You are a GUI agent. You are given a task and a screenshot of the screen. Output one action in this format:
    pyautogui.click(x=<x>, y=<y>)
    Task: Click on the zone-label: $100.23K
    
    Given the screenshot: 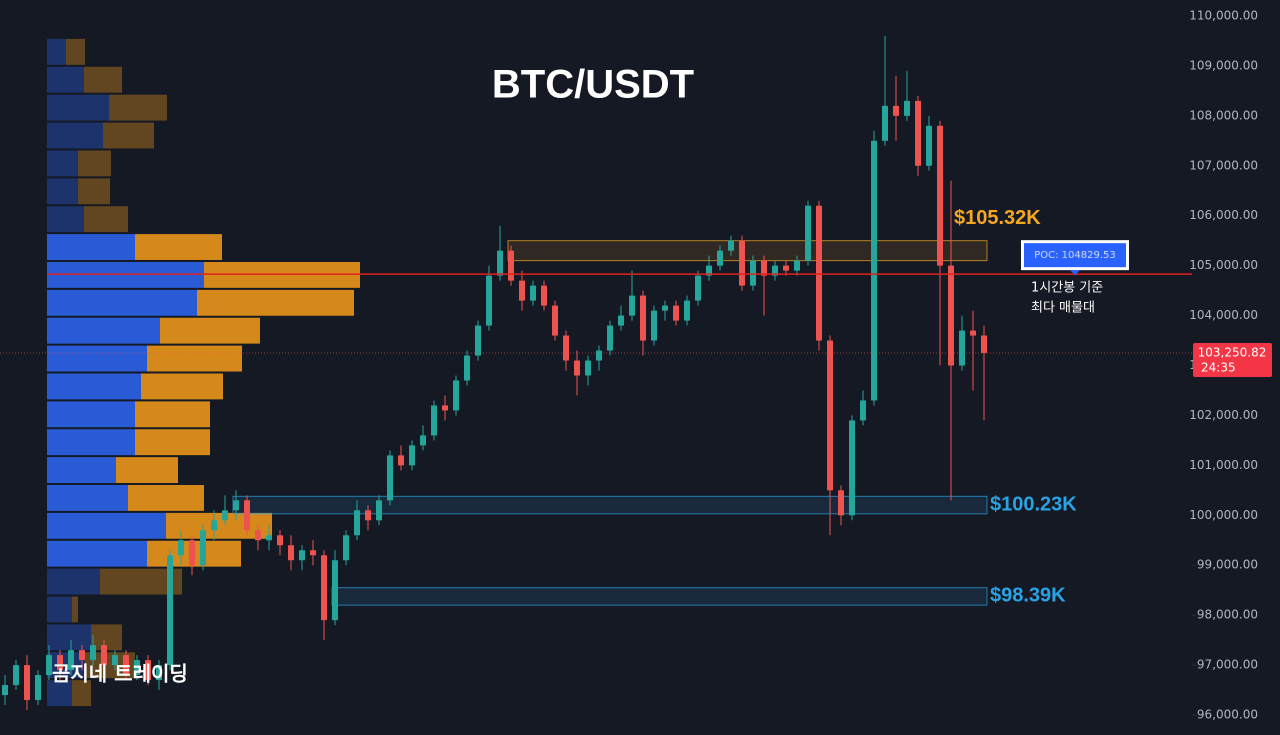 What is the action you would take?
    pyautogui.click(x=1033, y=504)
    